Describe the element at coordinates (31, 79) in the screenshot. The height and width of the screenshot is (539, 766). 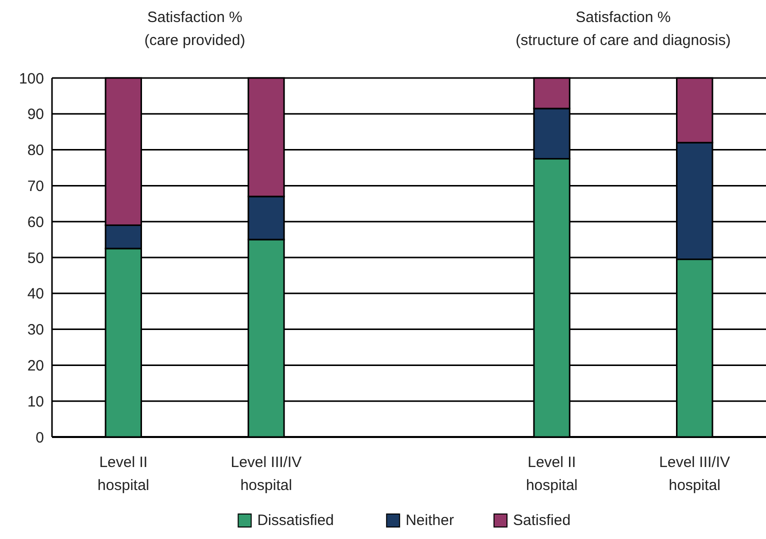
I see `y-tick-label: 100` at that location.